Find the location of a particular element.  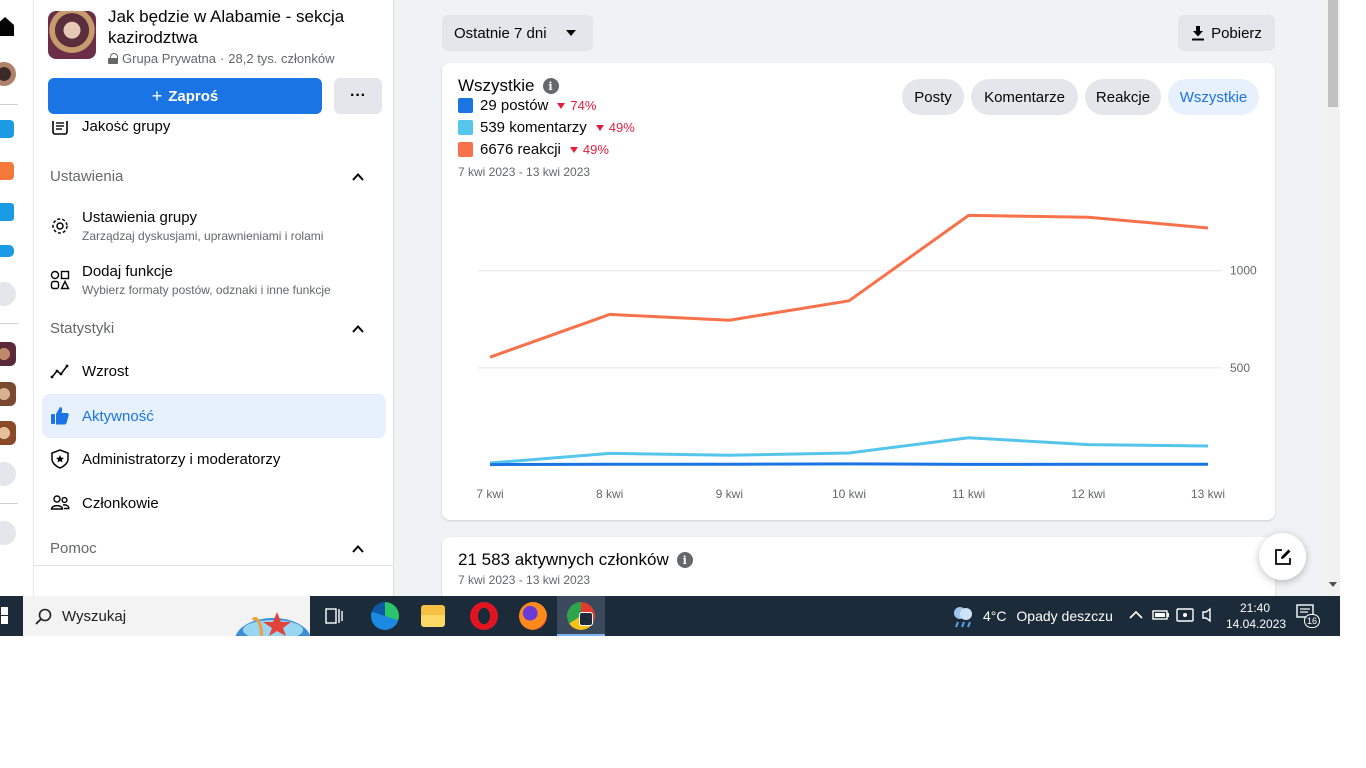

sidebar-item-group-quality: Jakość grupy is located at coordinates (214, 129).